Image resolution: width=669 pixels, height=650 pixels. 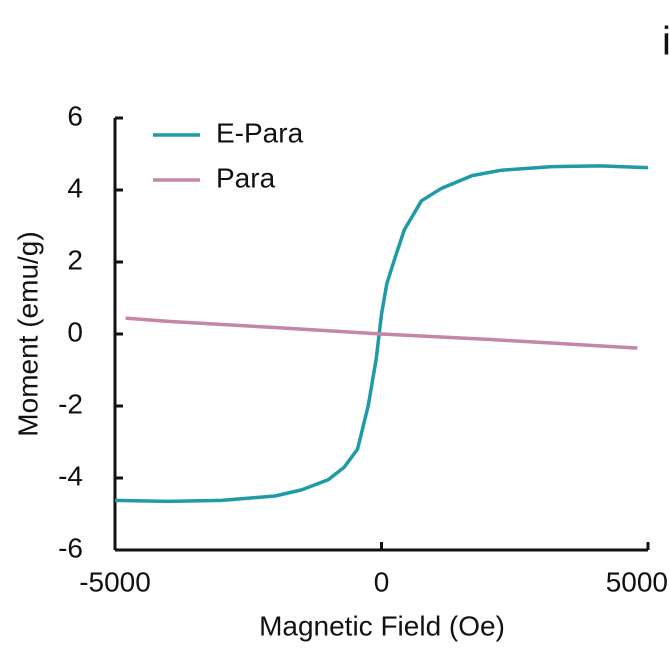 What do you see at coordinates (70, 475) in the screenshot?
I see `y-tick-label: -4` at bounding box center [70, 475].